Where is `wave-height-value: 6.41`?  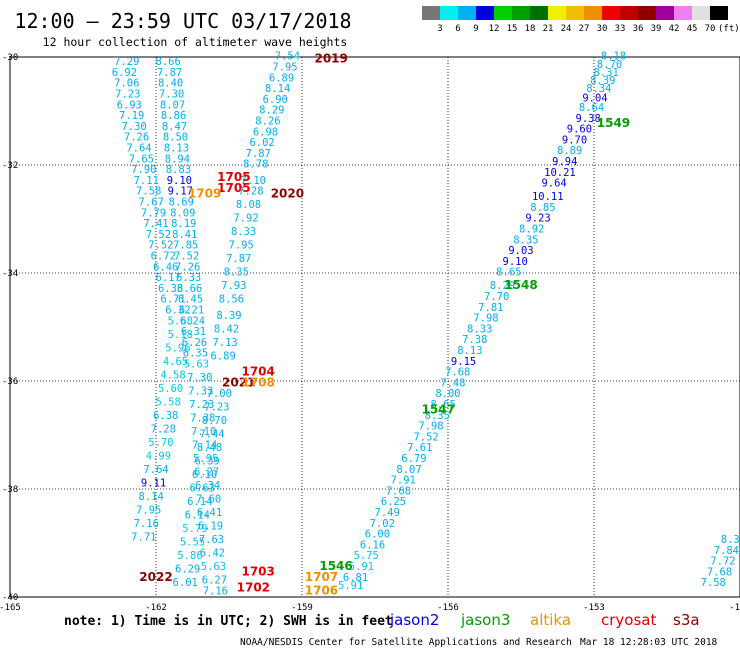 wave-height-value: 6.41 is located at coordinates (209, 513).